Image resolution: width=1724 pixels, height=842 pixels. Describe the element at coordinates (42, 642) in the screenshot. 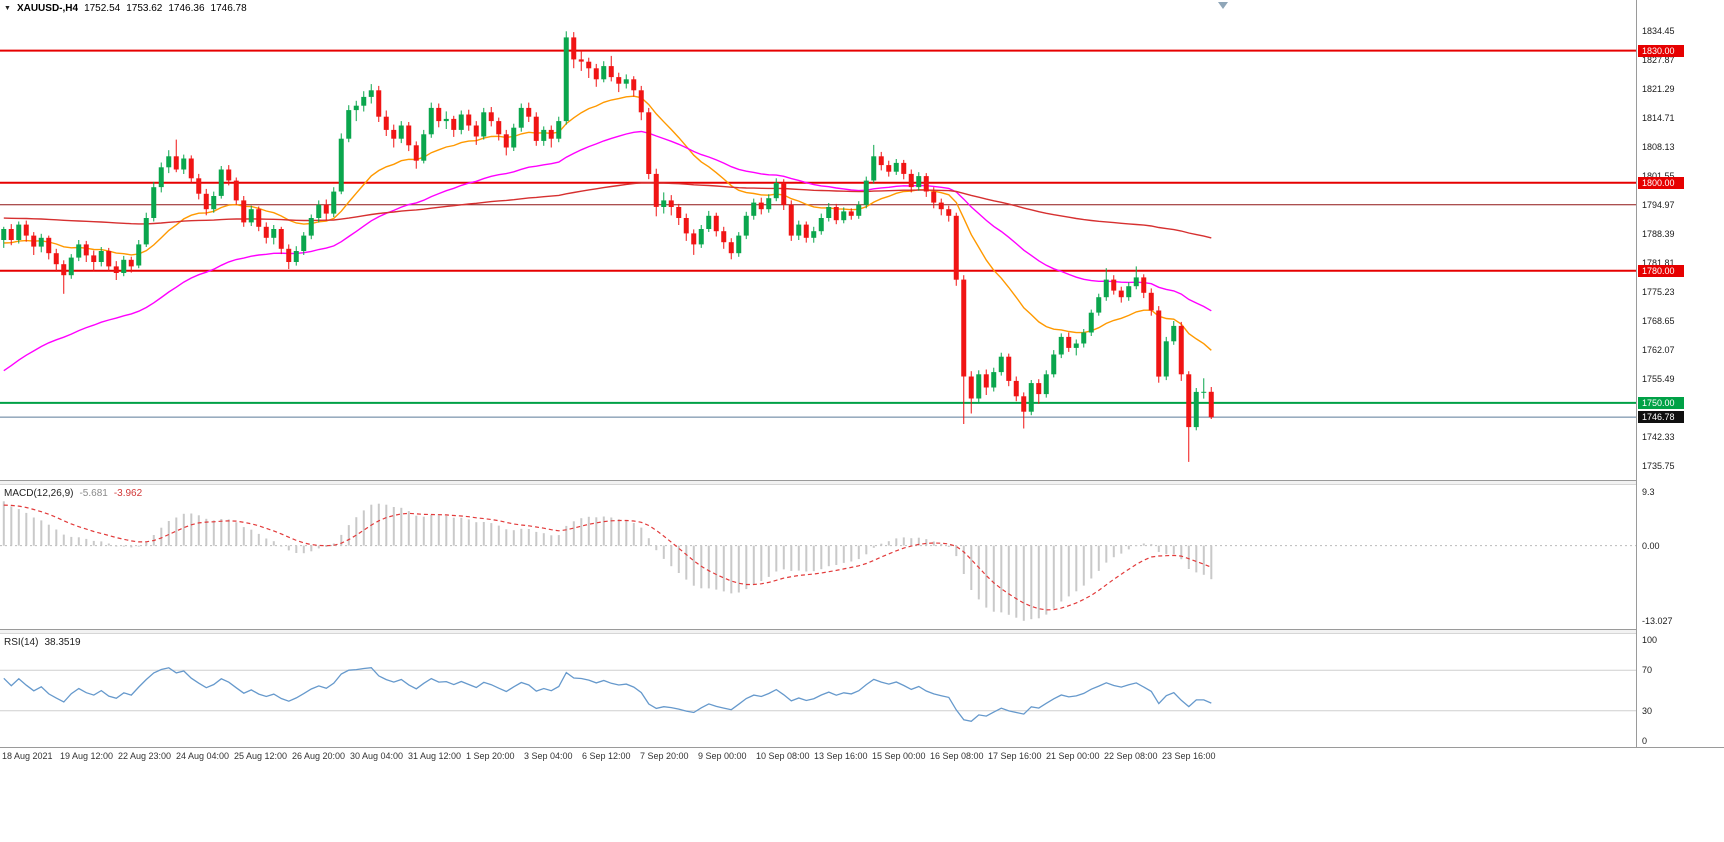

I see `rsi-header: RSI(14) 38.3519` at that location.